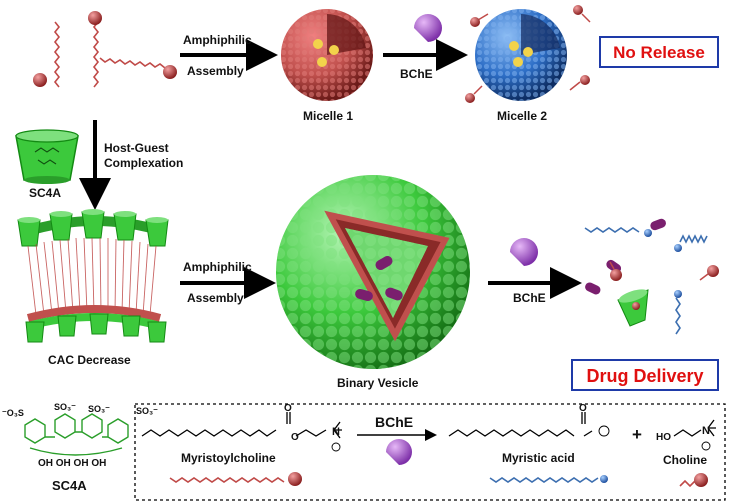 Image resolution: width=730 pixels, height=503 pixels. I want to click on released-products, so click(651, 276).